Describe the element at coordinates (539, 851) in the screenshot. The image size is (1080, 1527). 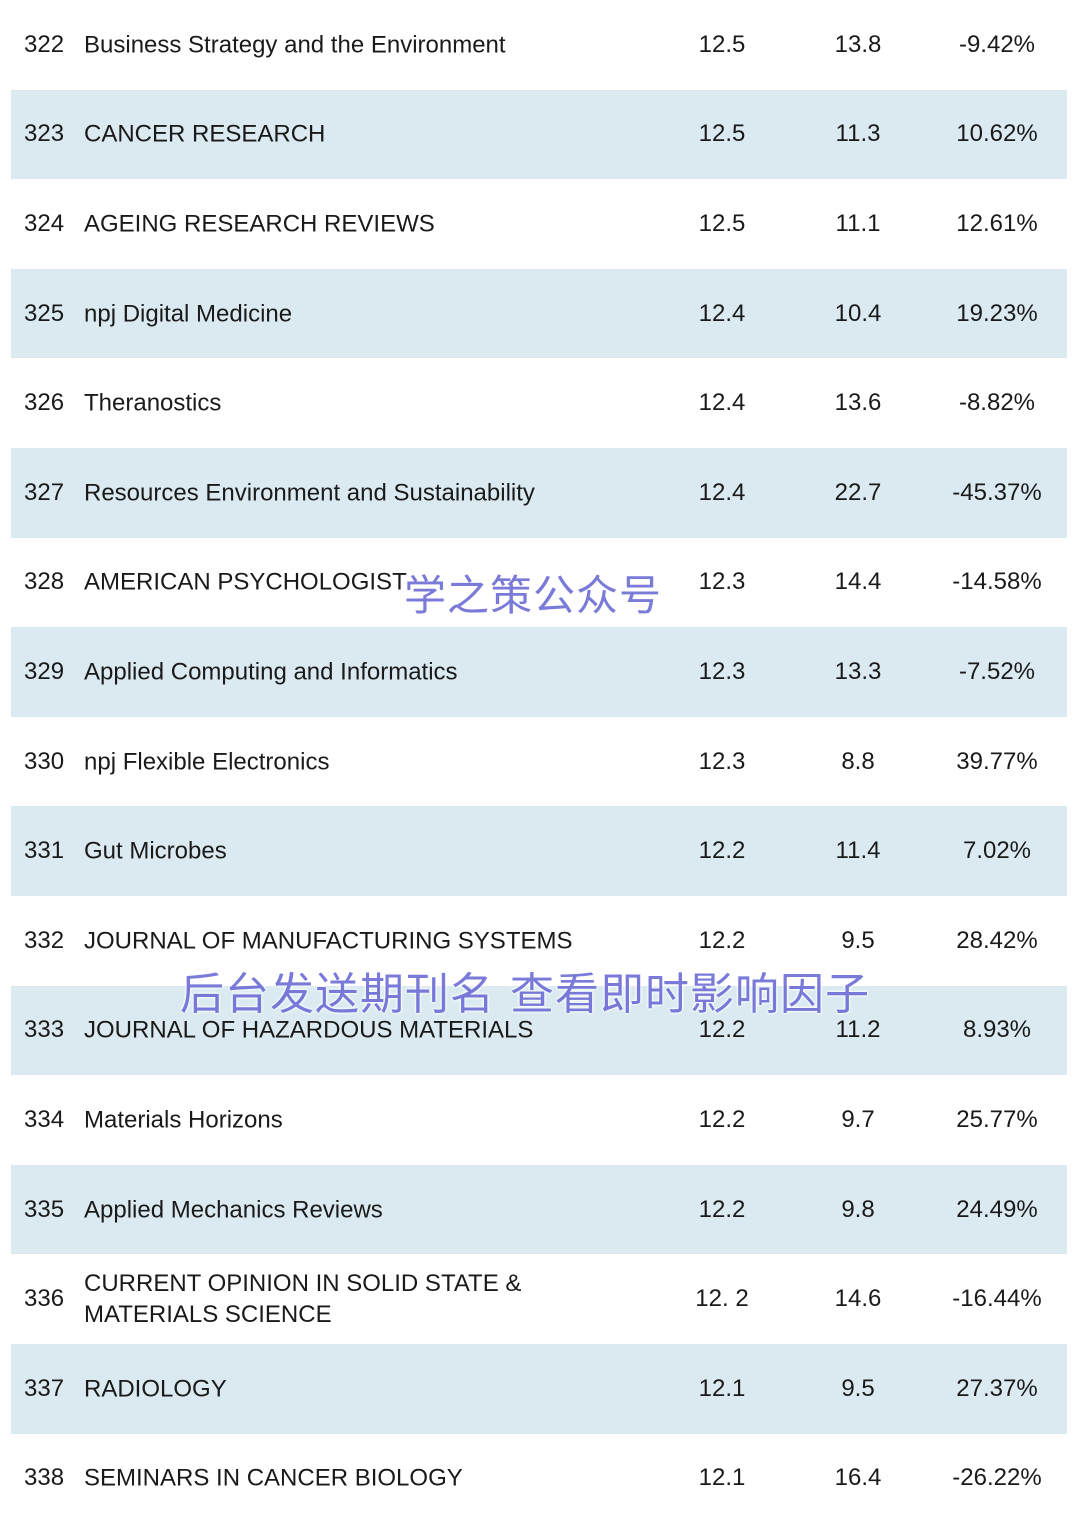
I see `table-row: 331 Gut Microbes 12.2 11.4 7.02%` at that location.